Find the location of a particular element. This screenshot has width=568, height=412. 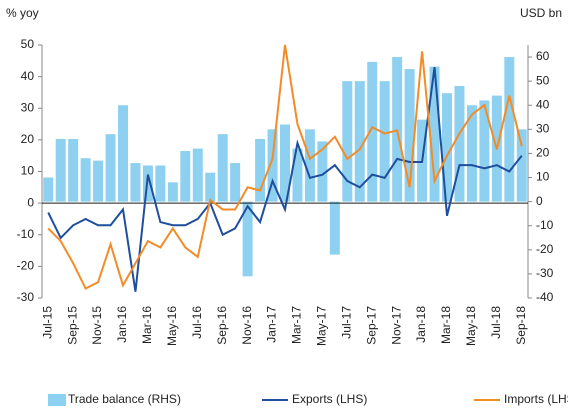

x-tick-label: Nov-17 is located at coordinates (396, 325).